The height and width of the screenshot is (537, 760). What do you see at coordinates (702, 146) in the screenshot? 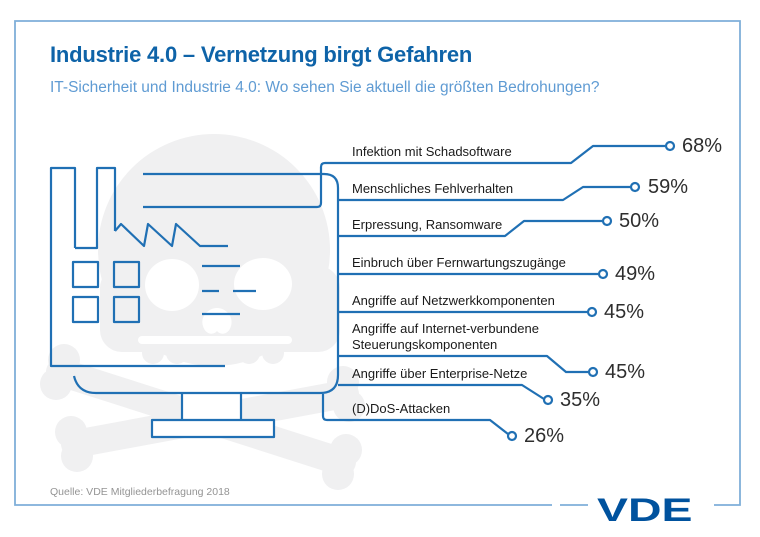
I see `threat-value-1: 68%` at bounding box center [702, 146].